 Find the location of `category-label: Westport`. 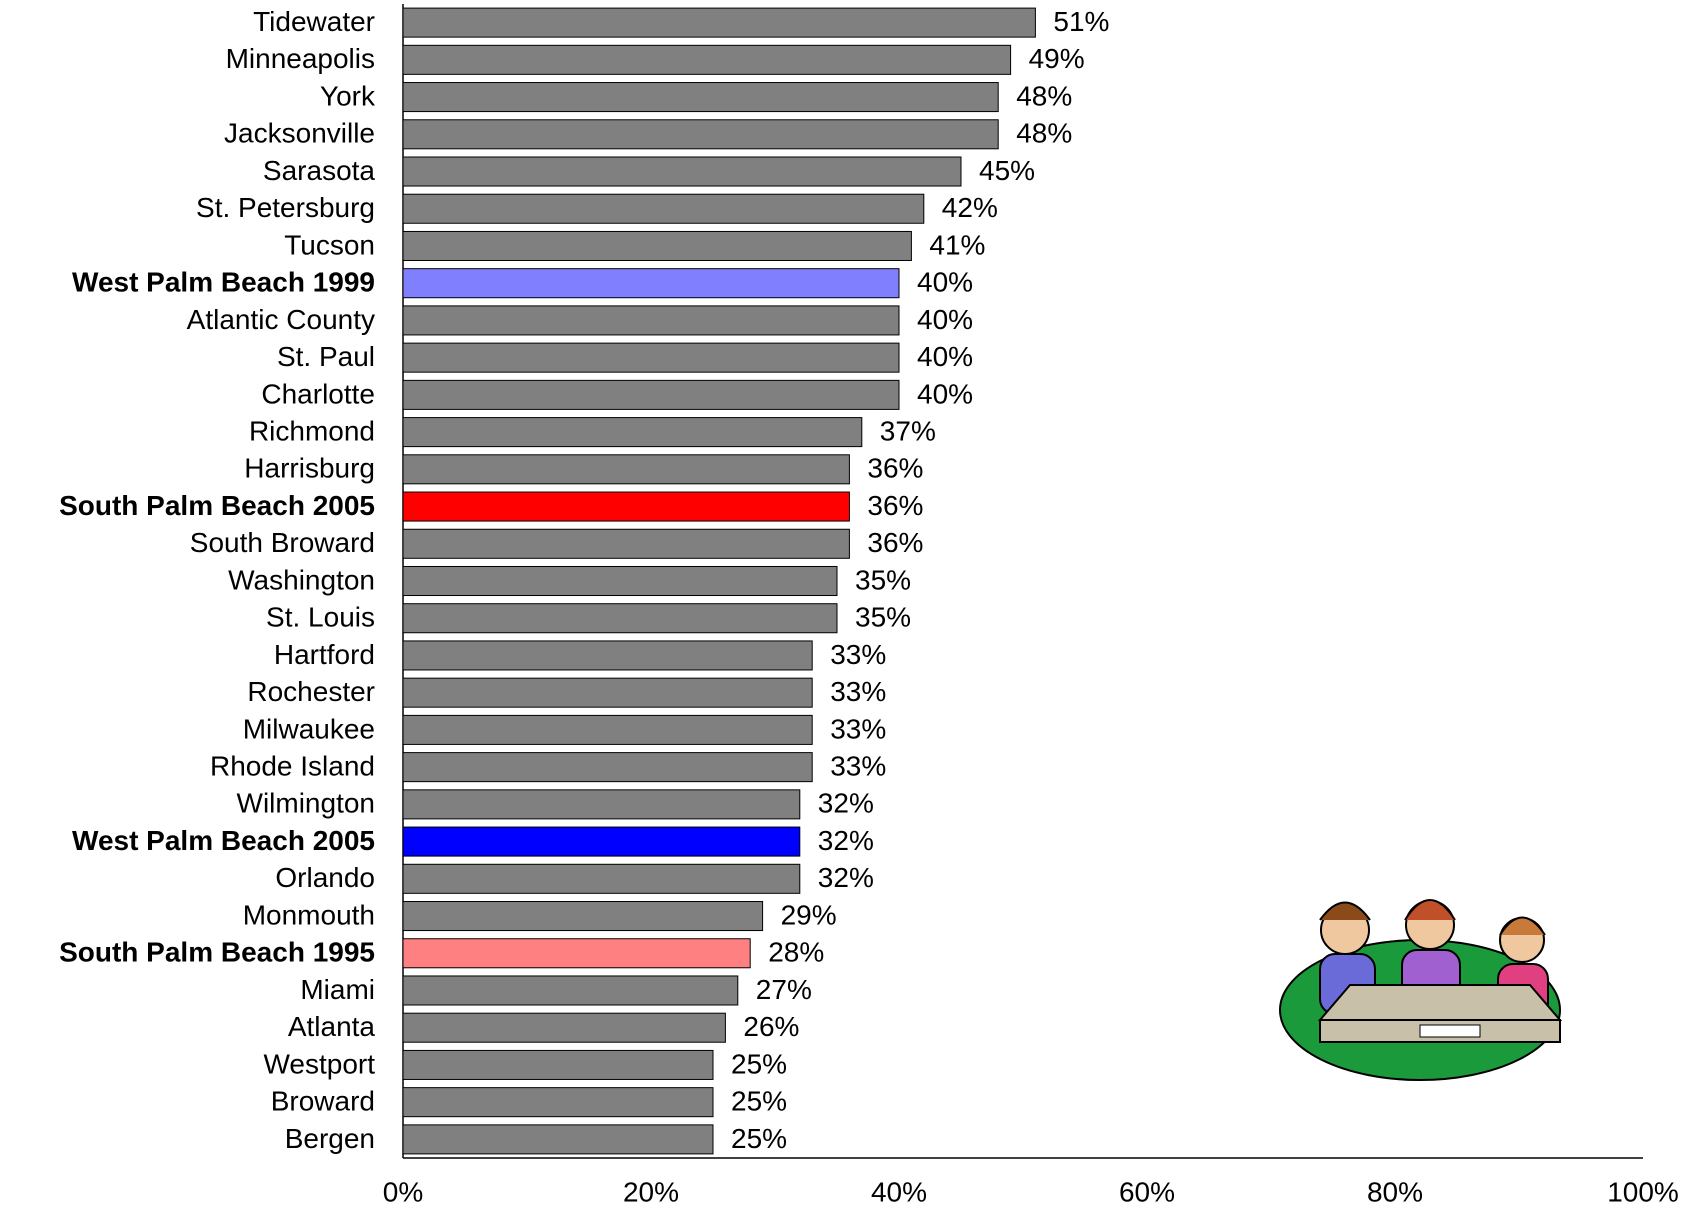

category-label: Westport is located at coordinates (319, 1063).